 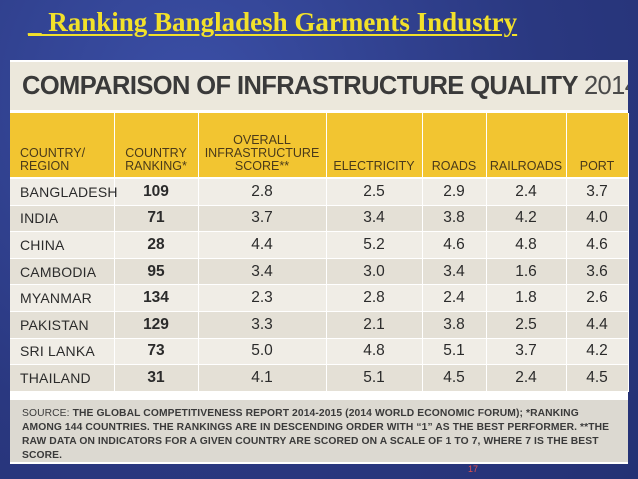 I want to click on cell-electricity: 2.8, so click(x=374, y=298).